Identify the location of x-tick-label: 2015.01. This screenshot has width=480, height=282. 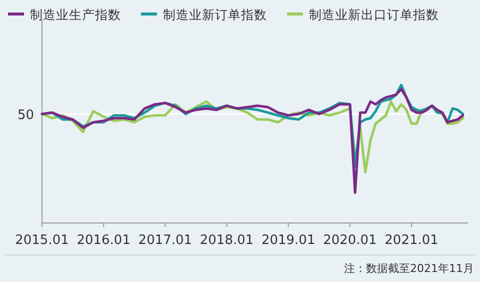
(42, 240).